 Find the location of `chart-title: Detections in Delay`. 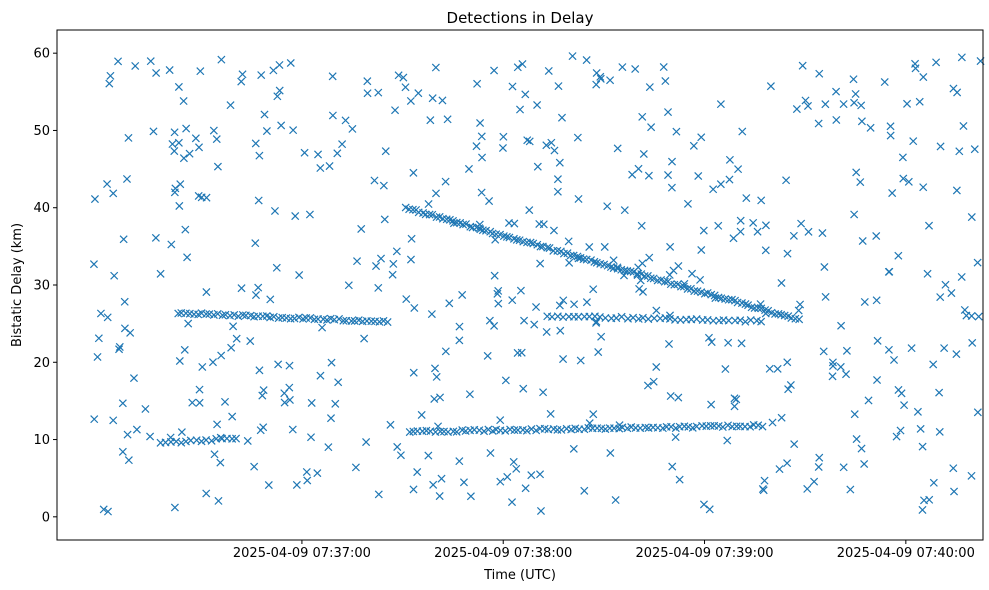

chart-title: Detections in Delay is located at coordinates (520, 18).